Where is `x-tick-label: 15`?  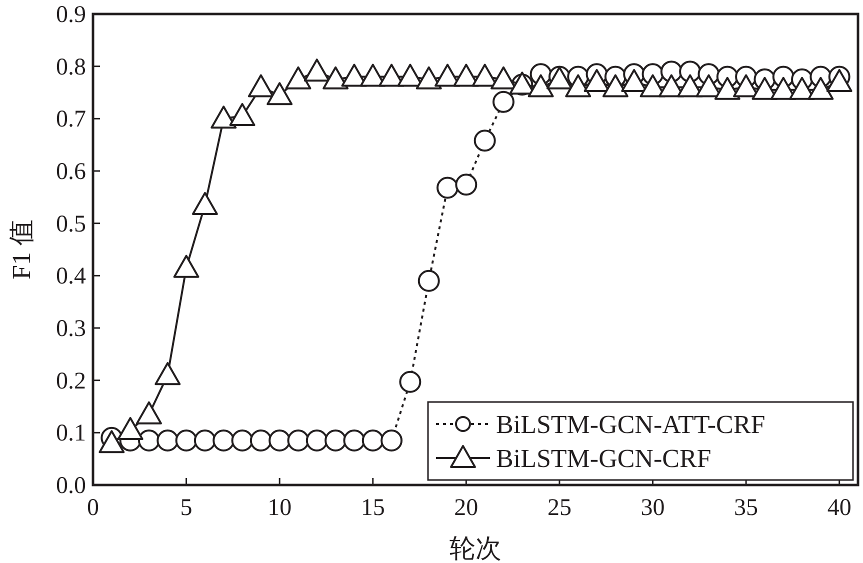
x-tick-label: 15 is located at coordinates (372, 508).